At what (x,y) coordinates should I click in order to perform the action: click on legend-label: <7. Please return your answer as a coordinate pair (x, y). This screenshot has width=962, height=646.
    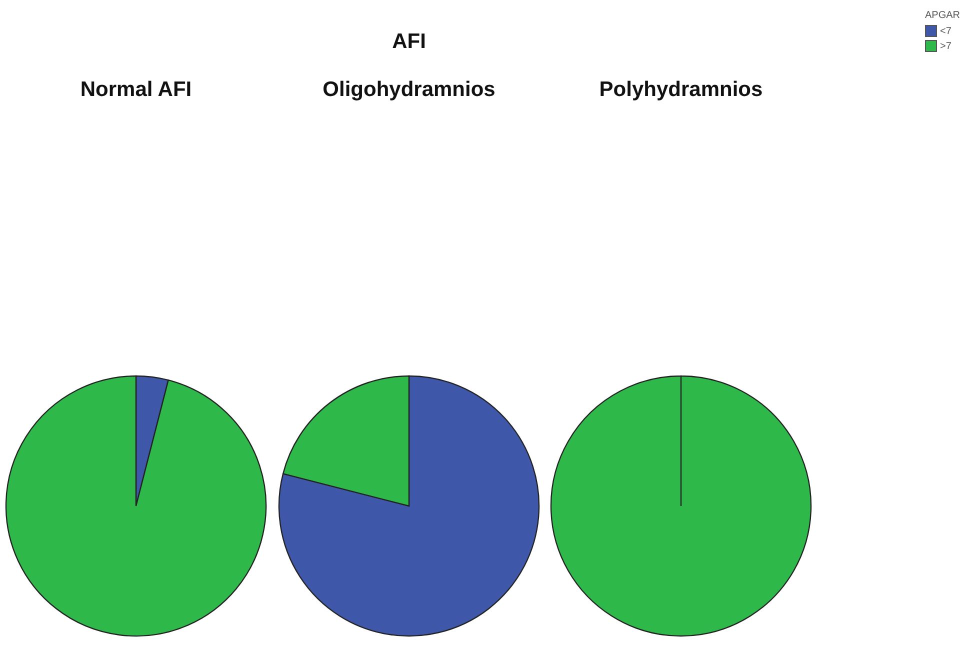
    Looking at the image, I should click on (946, 31).